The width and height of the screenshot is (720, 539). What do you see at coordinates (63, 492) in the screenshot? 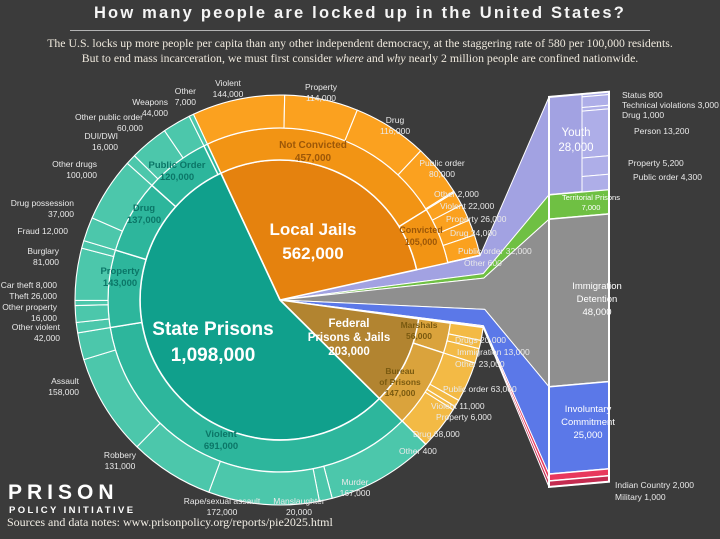
I see `logo-prison: PRISON` at bounding box center [63, 492].